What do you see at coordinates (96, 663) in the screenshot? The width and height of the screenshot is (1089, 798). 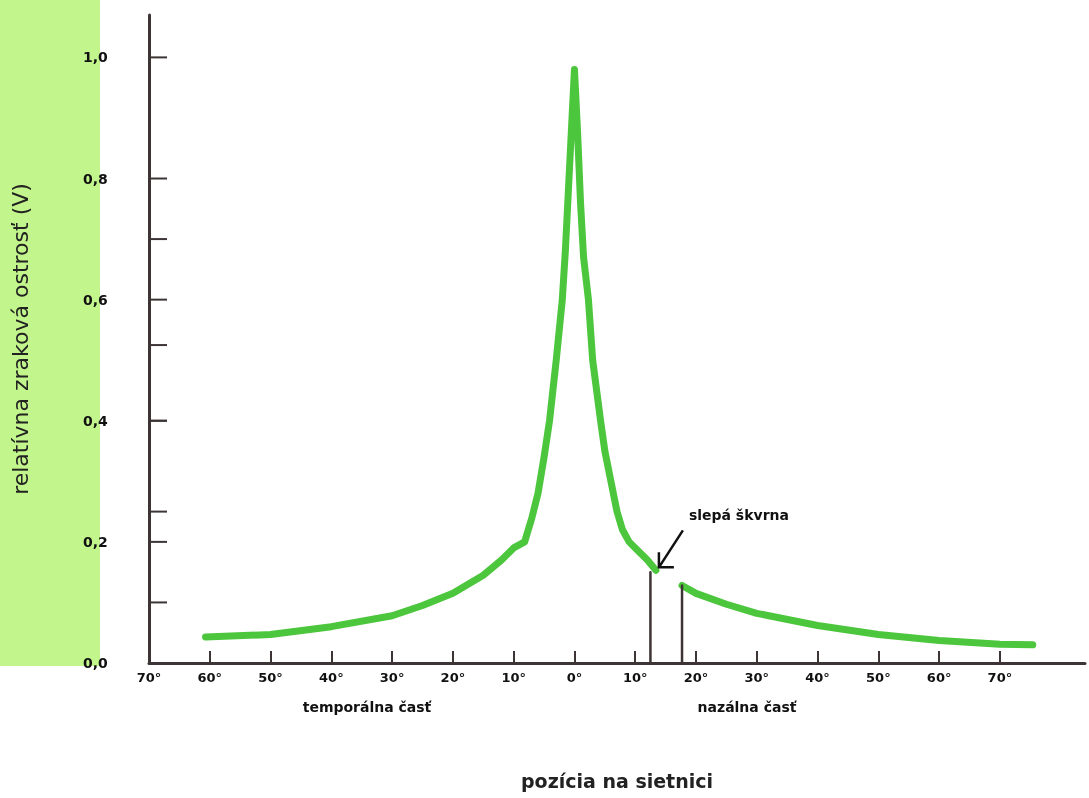 I see `y-tick-label: 0,0` at bounding box center [96, 663].